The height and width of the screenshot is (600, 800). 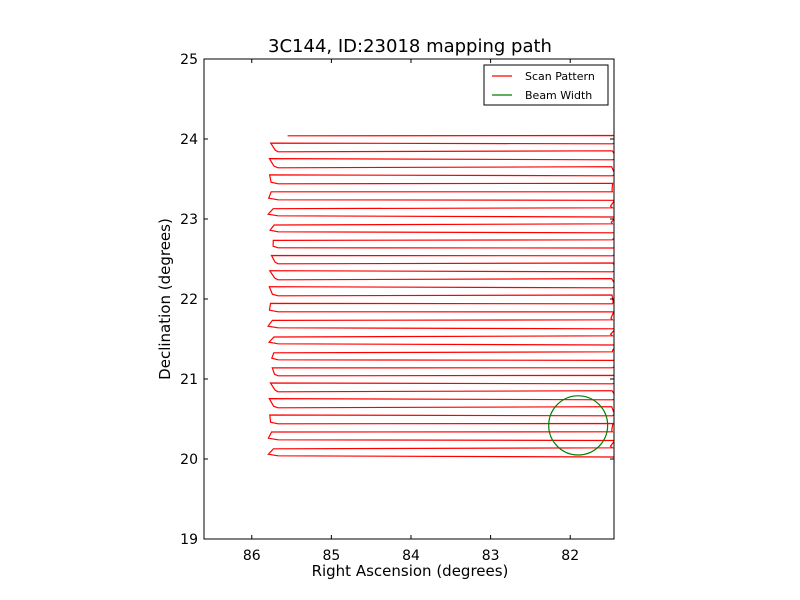 I want to click on y-tick-label: 23, so click(x=189, y=220).